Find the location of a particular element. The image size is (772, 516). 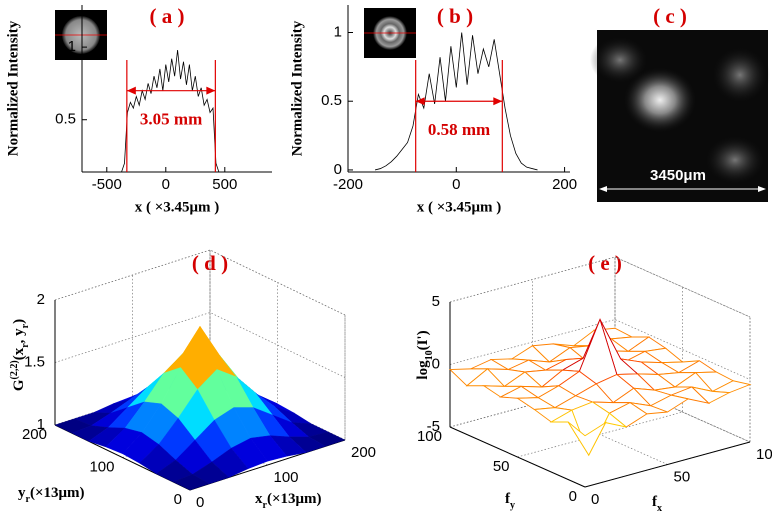

z-axis-label: log10(I') is located at coordinates (424, 354).